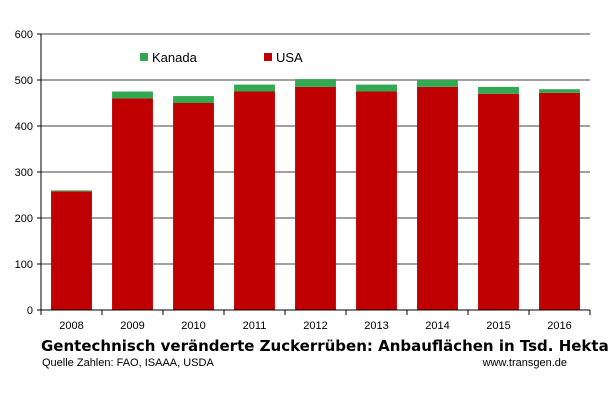 This screenshot has height=407, width=610. I want to click on y-tick-label-400: 400, so click(24, 127).